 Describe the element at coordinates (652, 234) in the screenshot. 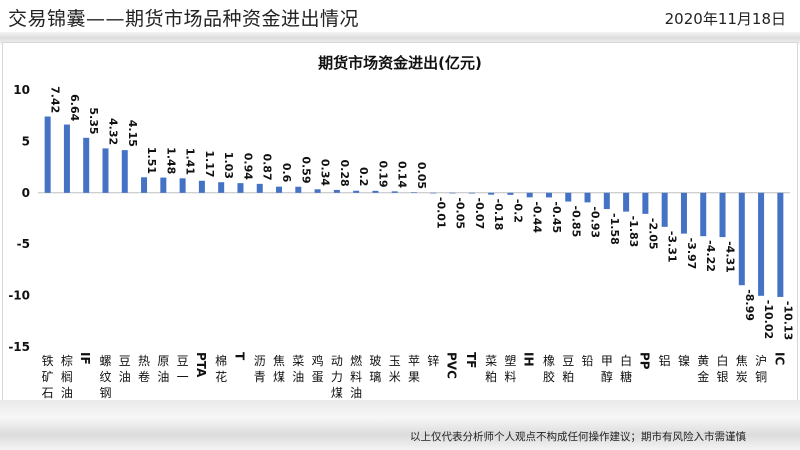

I see `data-label: -2.05` at that location.